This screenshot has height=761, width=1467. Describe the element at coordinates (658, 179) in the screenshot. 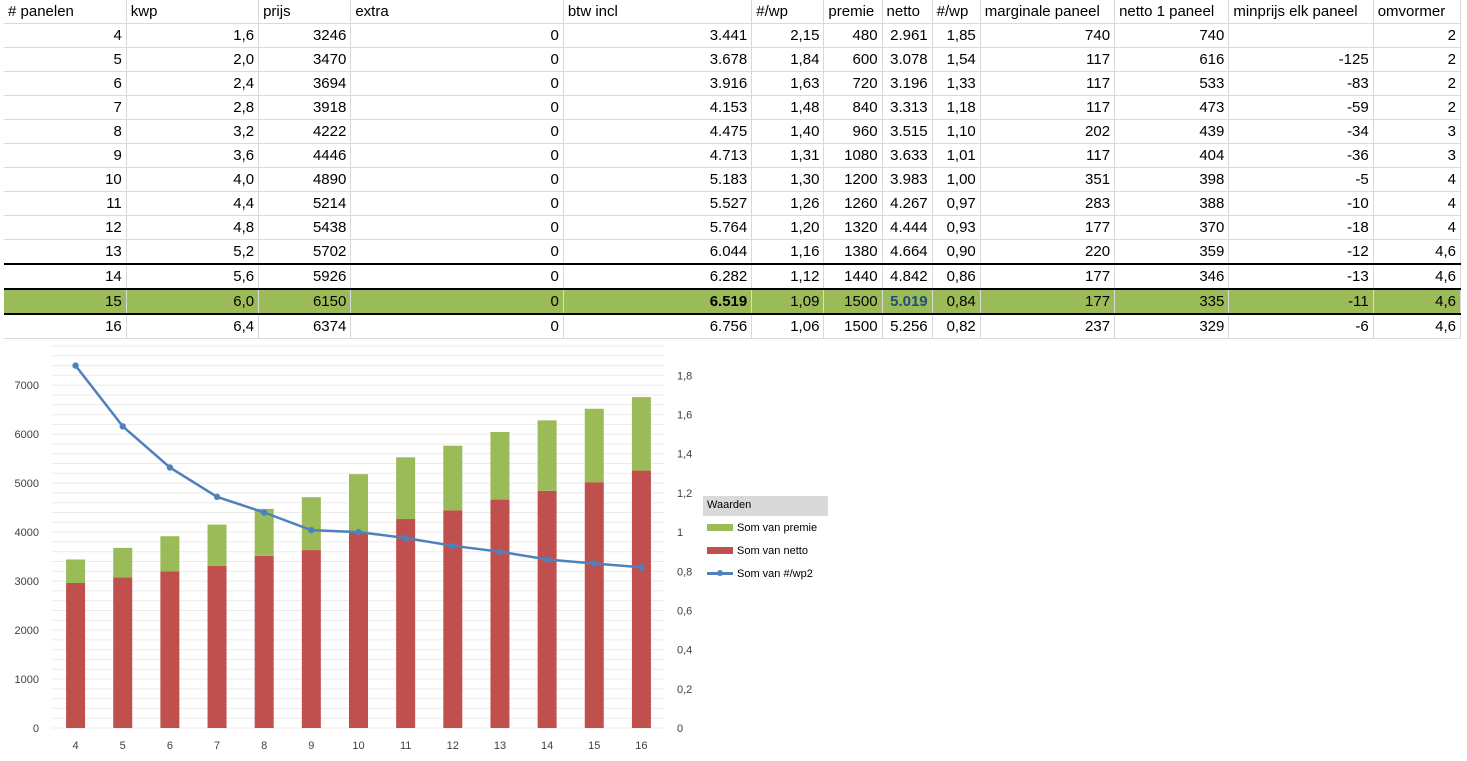

I see `table-cell: 5.183` at that location.